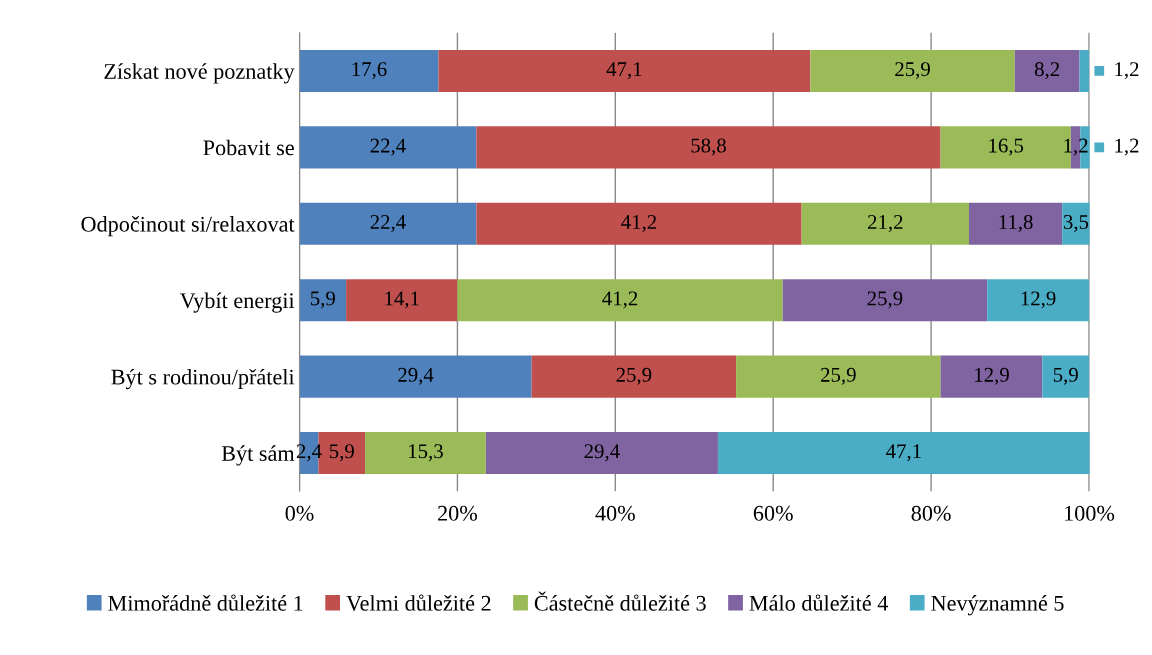  What do you see at coordinates (1006, 147) in the screenshot?
I see `data-label: 16,5` at bounding box center [1006, 147].